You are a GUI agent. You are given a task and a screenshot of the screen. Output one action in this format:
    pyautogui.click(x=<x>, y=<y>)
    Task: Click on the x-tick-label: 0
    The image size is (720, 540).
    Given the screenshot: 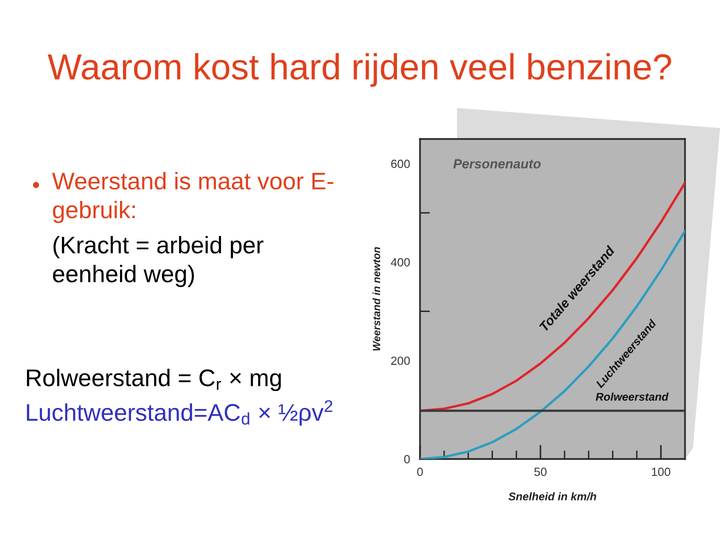 What is the action you would take?
    pyautogui.click(x=420, y=472)
    